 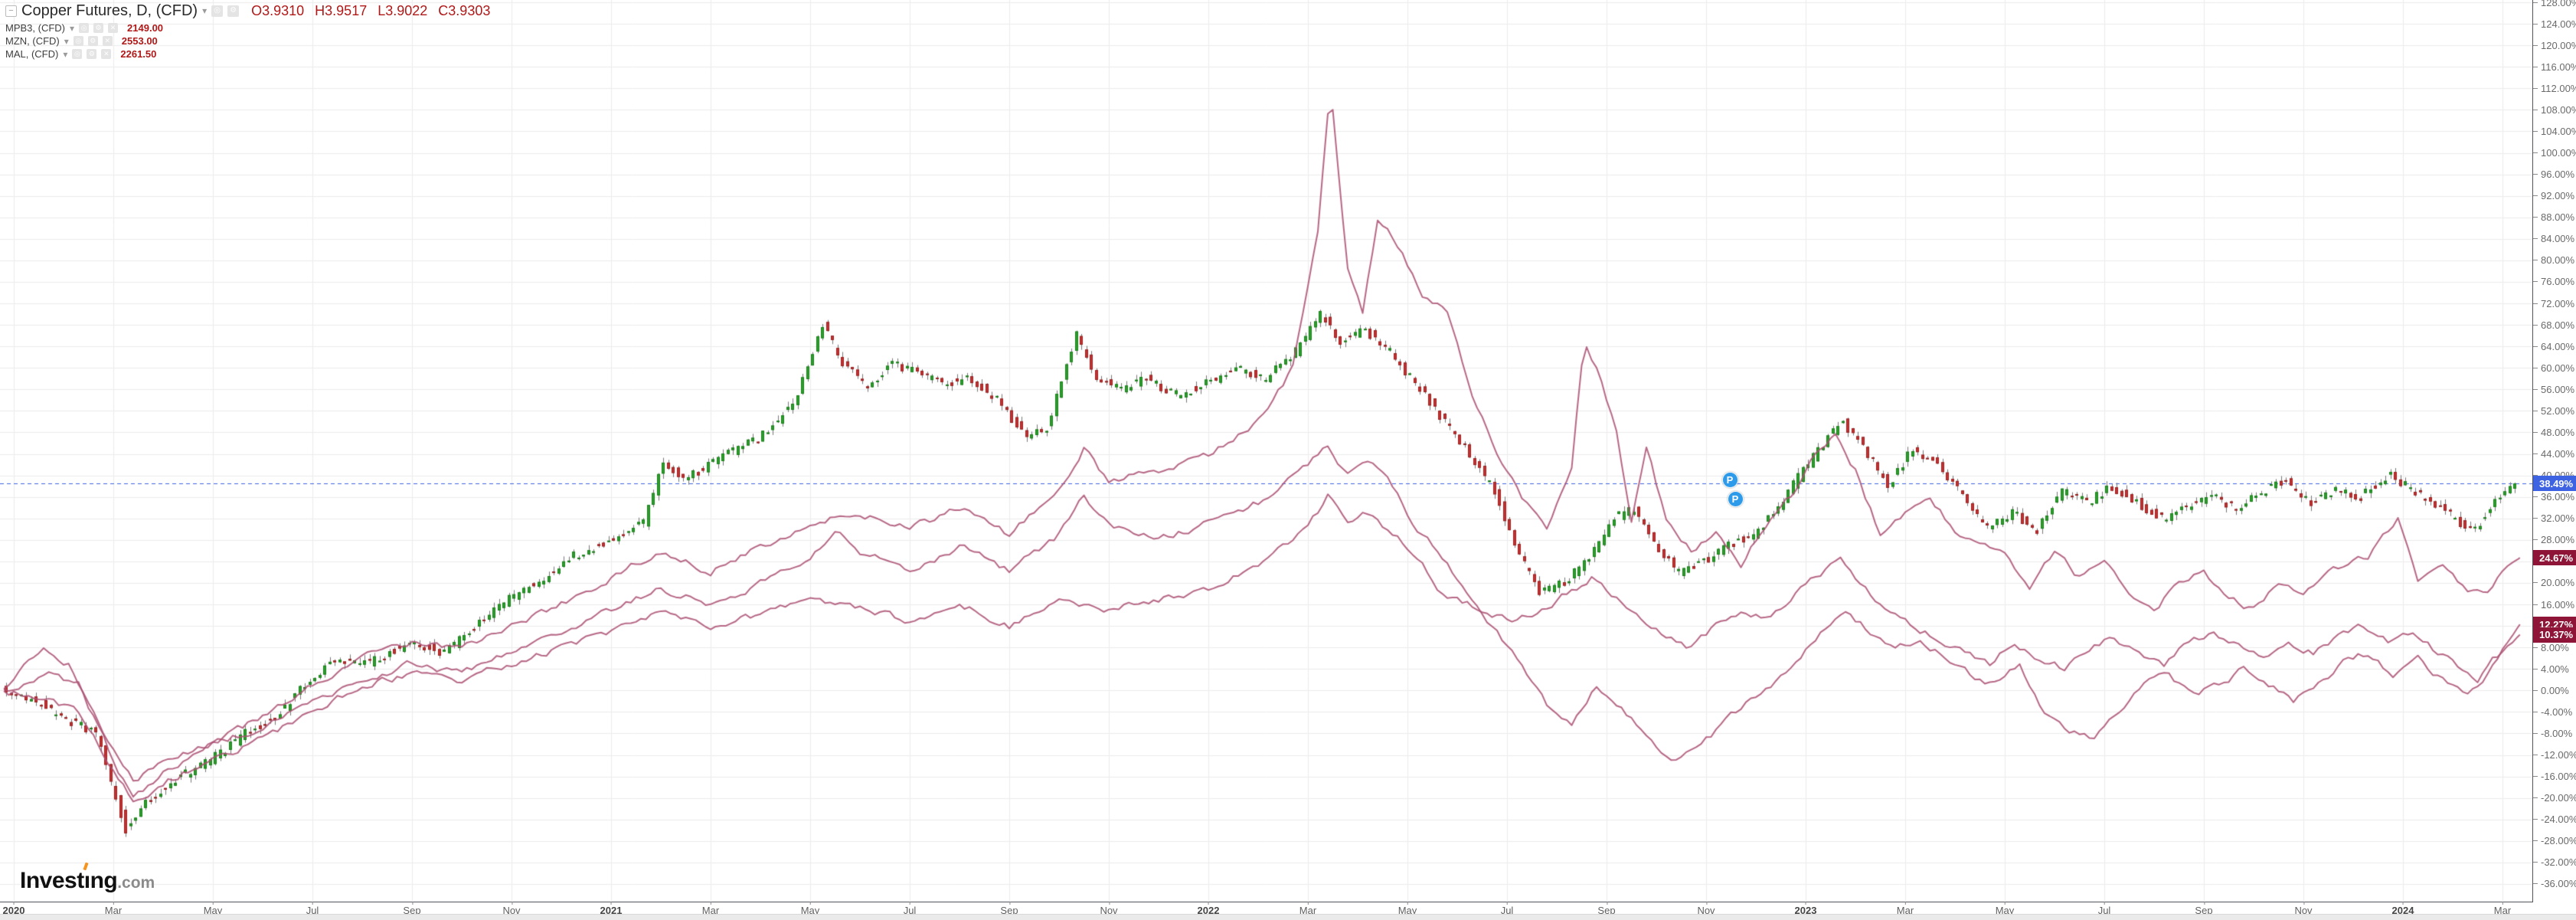 What do you see at coordinates (247, 28) in the screenshot?
I see `compare-row-mpb3: MPB3, (CFD) ▾ ◎ ⚙ ✕ 2149.00` at bounding box center [247, 28].